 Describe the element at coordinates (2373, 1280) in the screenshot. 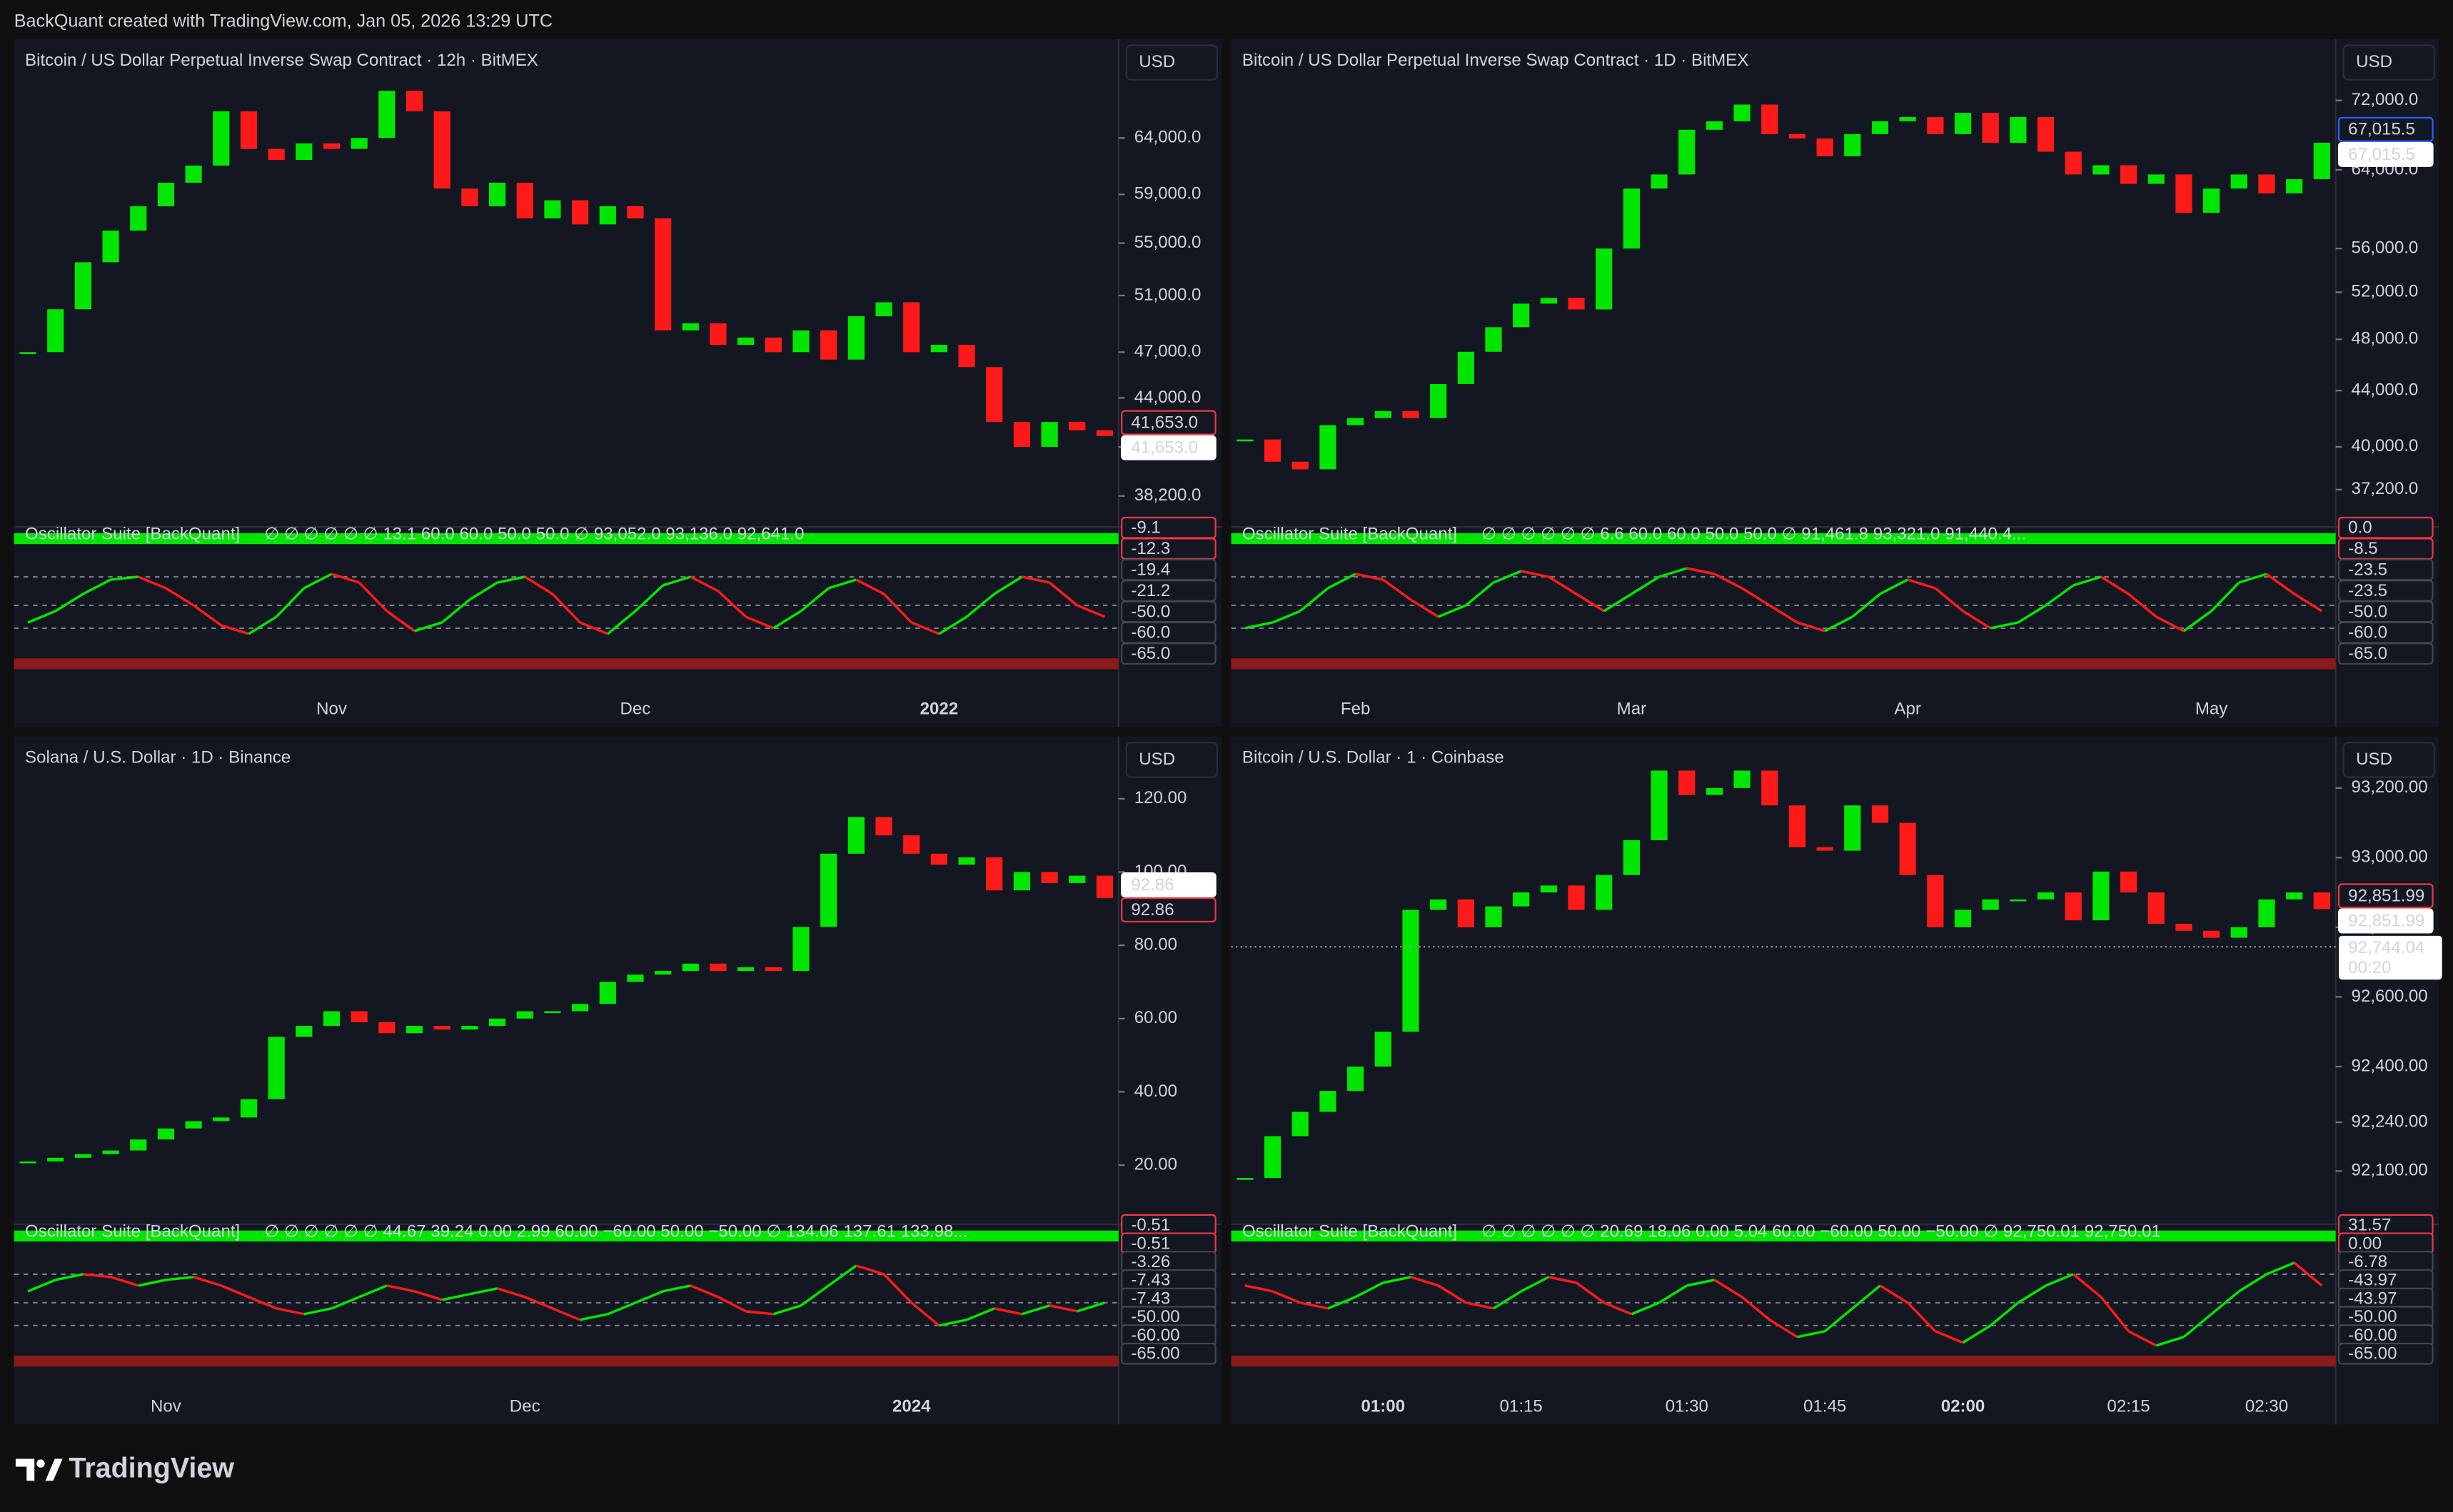

I see `oscillator-scale-label: -43.97` at that location.